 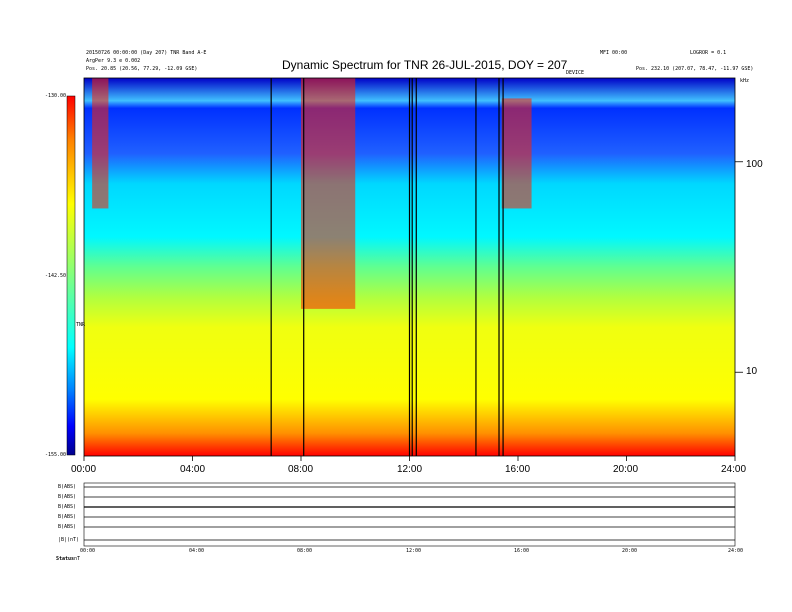 I want to click on panel-label-2: B(ABS), so click(x=67, y=497).